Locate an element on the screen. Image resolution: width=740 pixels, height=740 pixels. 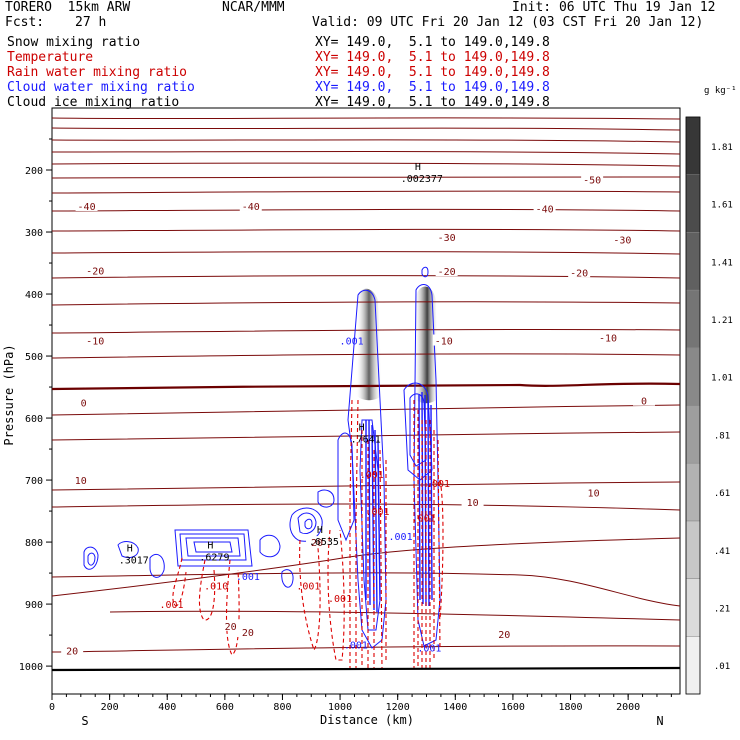
x-axis-label: Distance (km) is located at coordinates (367, 720).